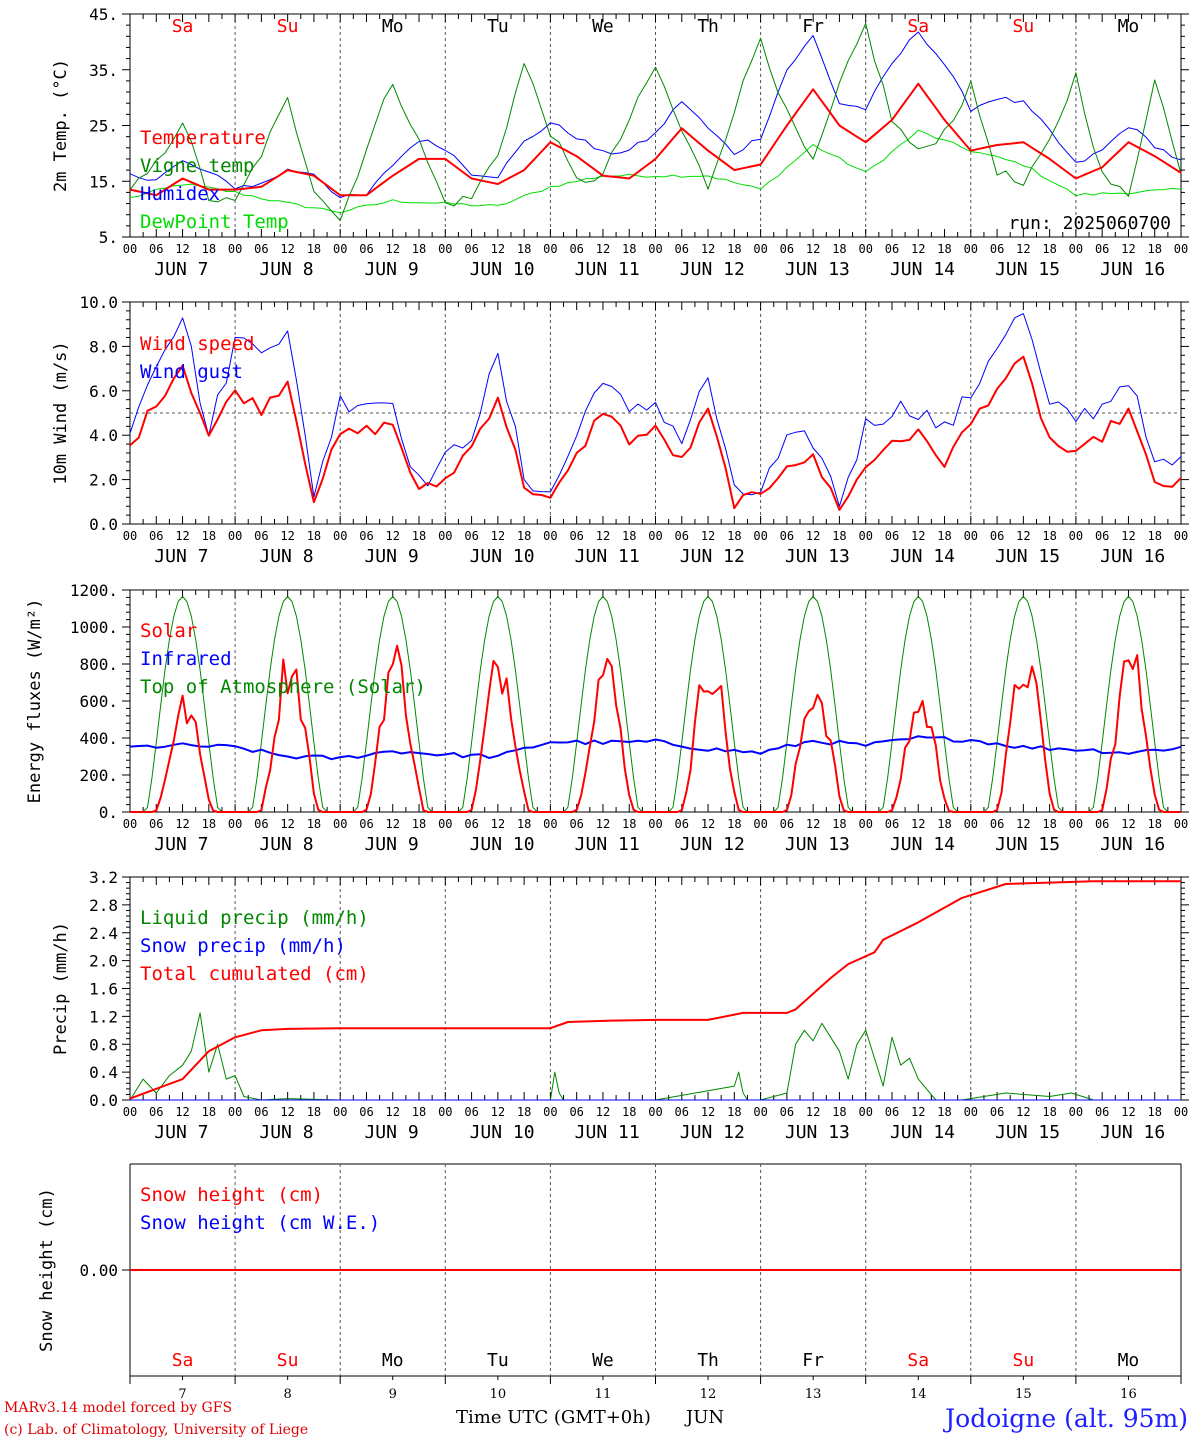 This screenshot has width=1194, height=1440. I want to click on y-tick-label: 3.2, so click(103, 877).